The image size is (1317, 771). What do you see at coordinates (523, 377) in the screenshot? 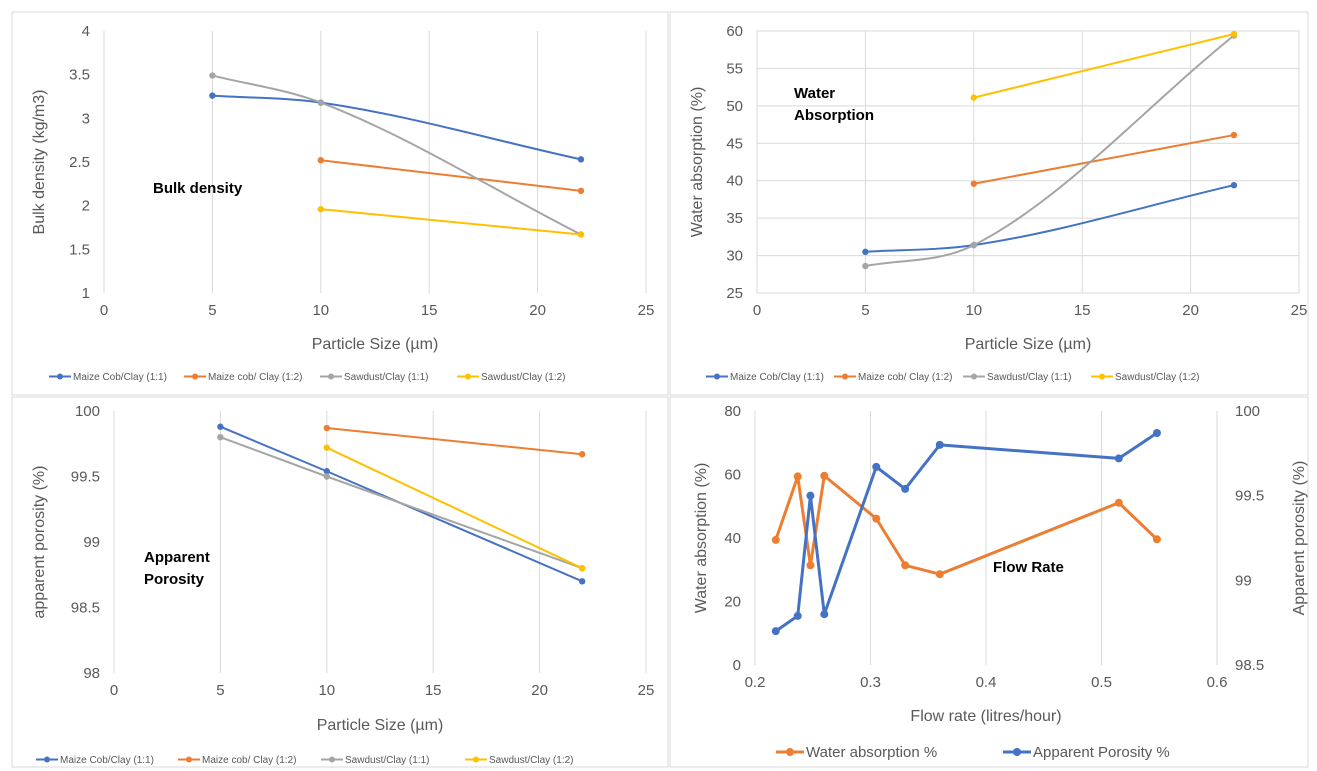
I see `legend-label: Sawdust/Clay (1:2)` at bounding box center [523, 377].